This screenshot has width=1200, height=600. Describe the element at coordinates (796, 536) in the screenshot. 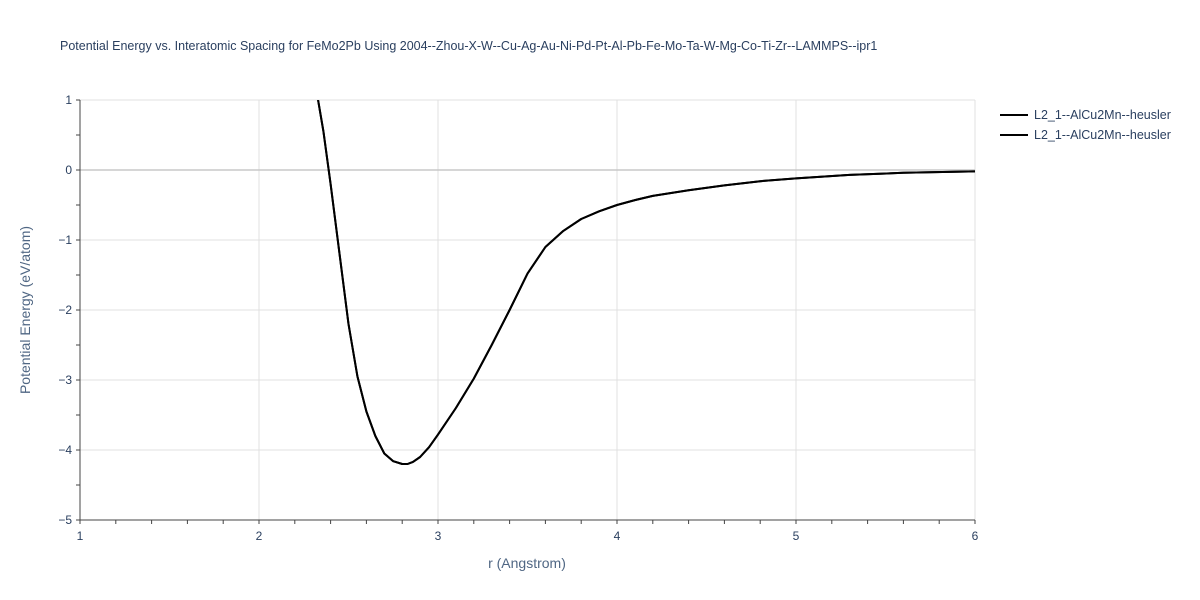

I see `x-tick-label: 5` at that location.